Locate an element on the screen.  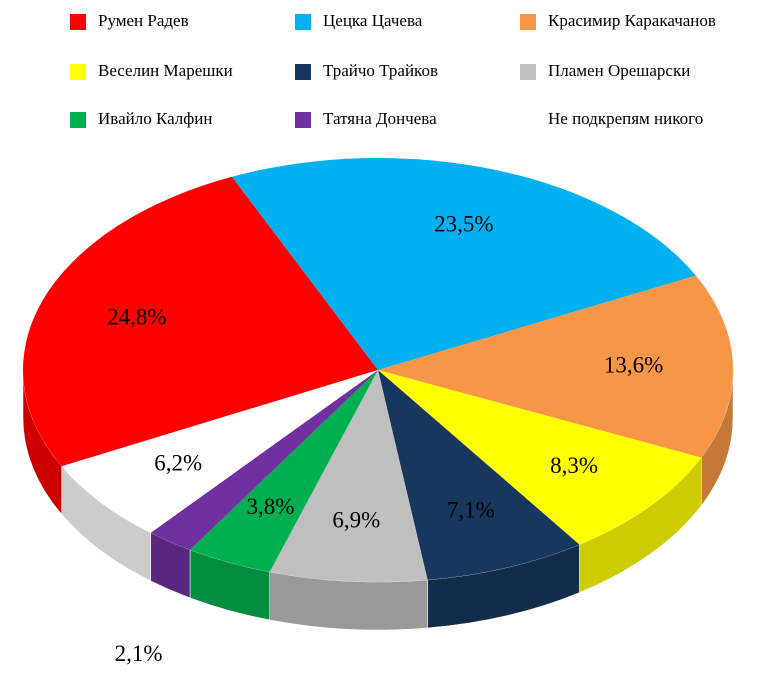
data-label: 8,3% is located at coordinates (574, 465).